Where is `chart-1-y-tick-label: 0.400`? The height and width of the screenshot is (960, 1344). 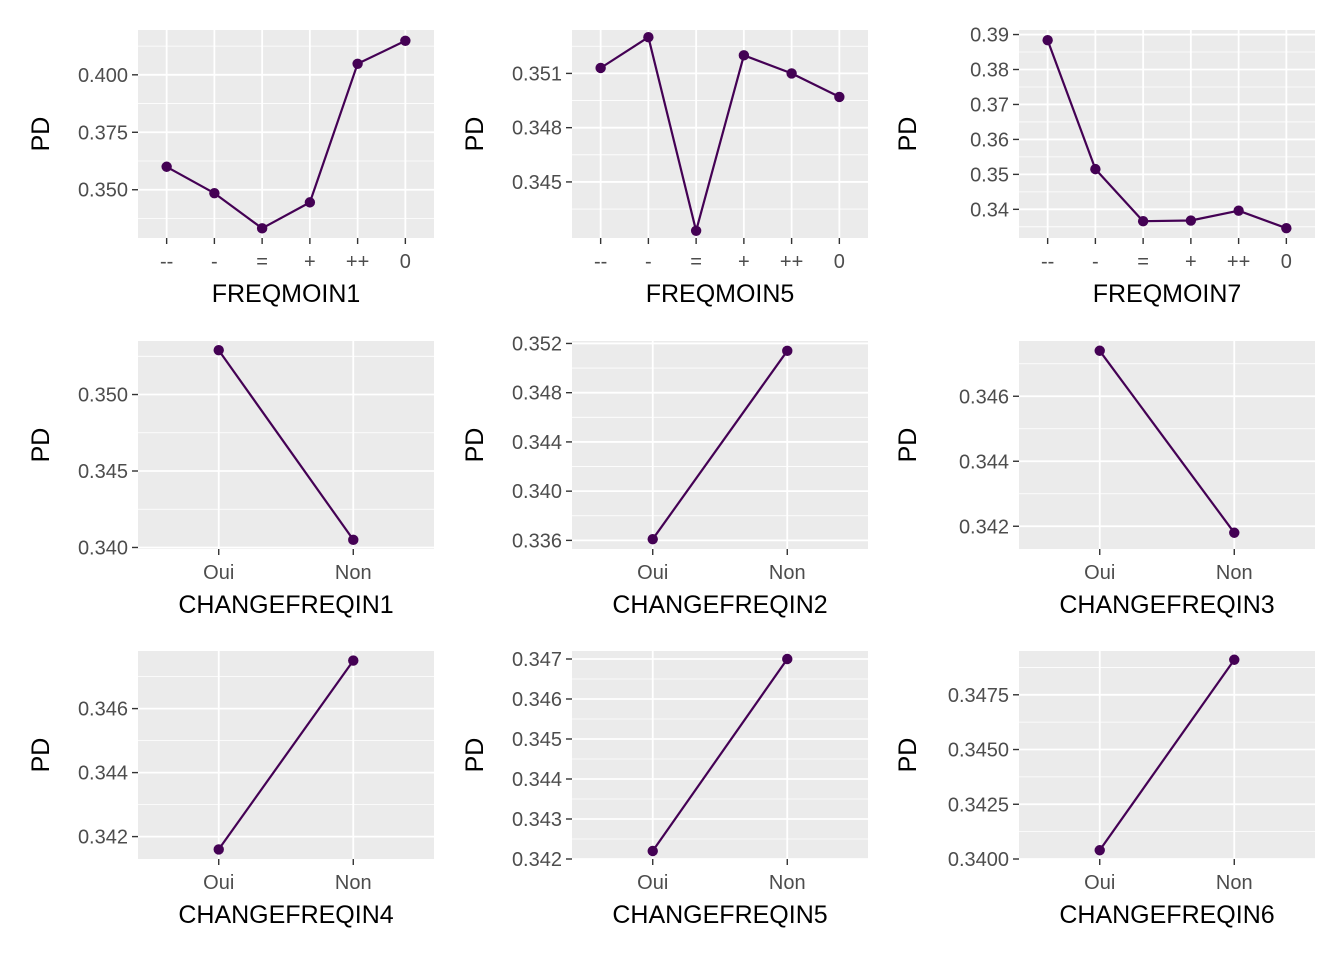
chart-1-y-tick-label: 0.400 is located at coordinates (103, 76).